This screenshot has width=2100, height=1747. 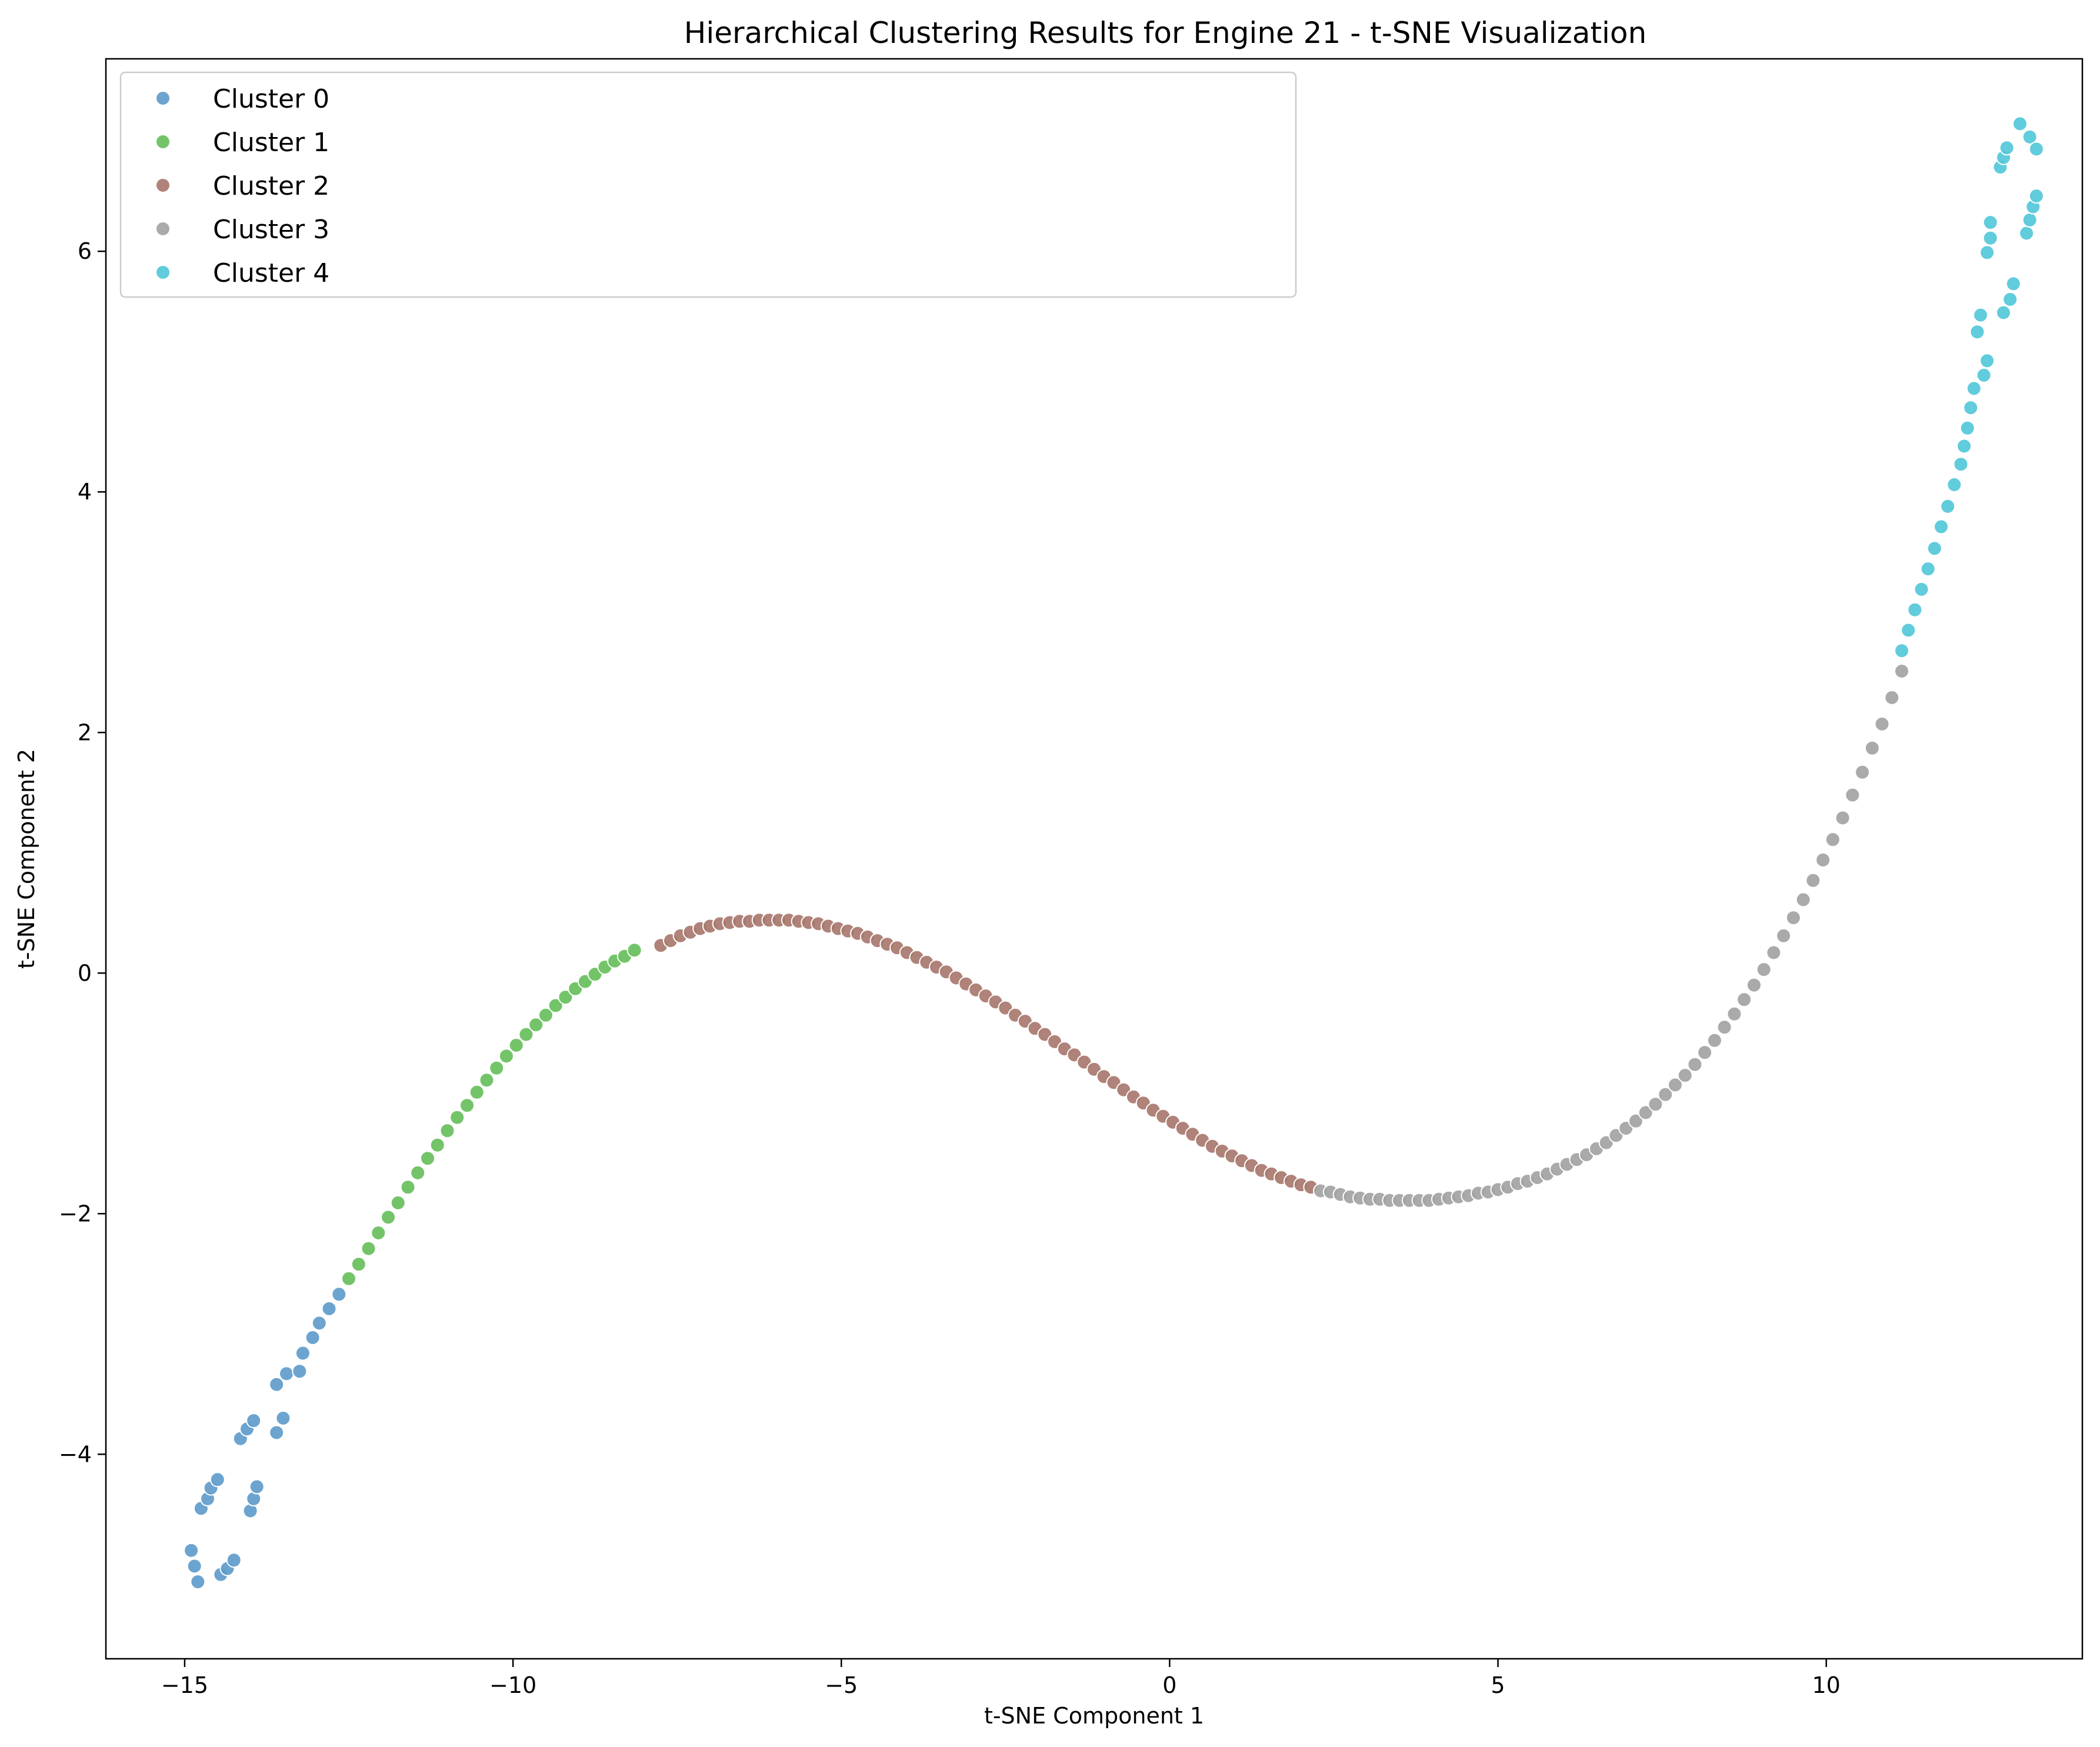 I want to click on legend-label-3: Cluster 3, so click(x=271, y=230).